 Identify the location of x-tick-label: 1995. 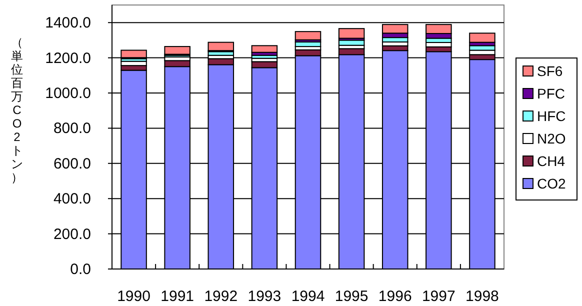
(351, 296).